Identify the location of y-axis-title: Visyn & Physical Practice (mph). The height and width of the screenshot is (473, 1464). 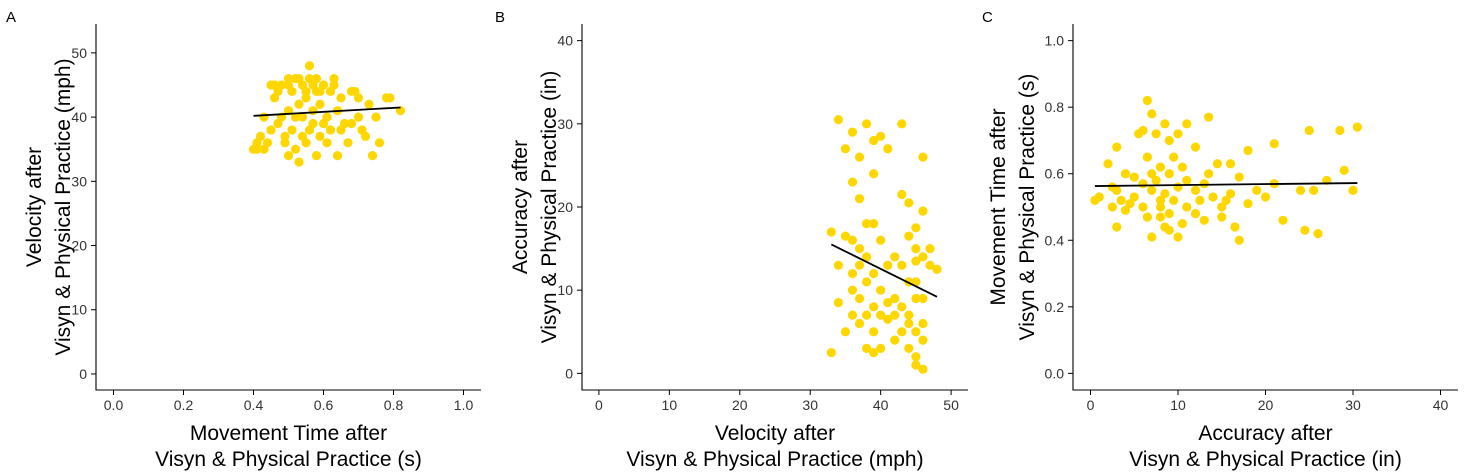
(63, 206).